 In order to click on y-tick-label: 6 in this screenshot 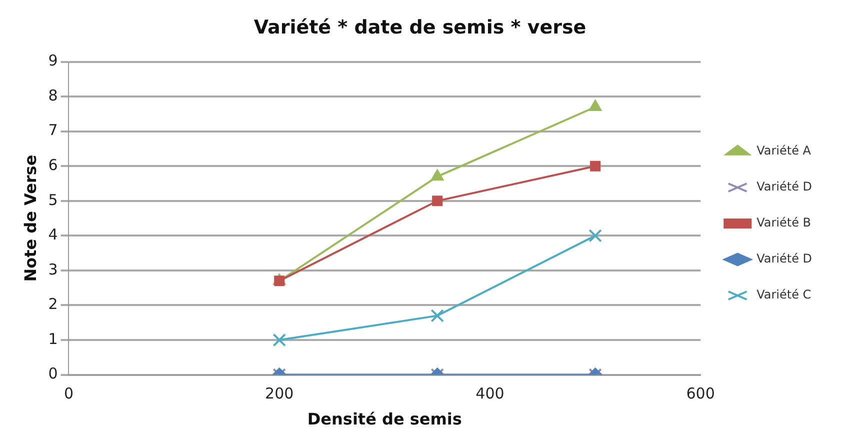, I will do `click(53, 165)`.